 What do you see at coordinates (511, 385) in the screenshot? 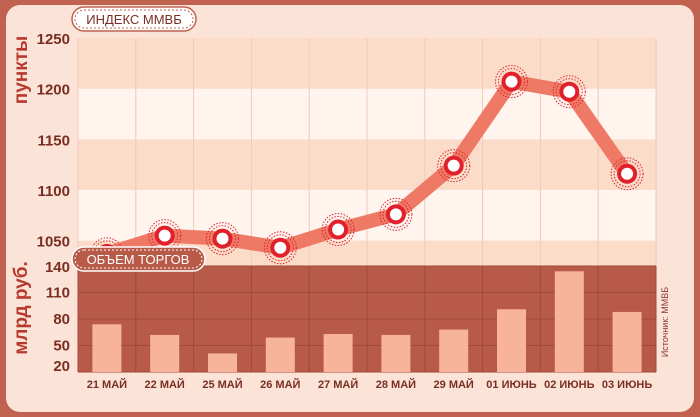
I see `x-tick-label: 01 ИЮНЬ` at bounding box center [511, 385].